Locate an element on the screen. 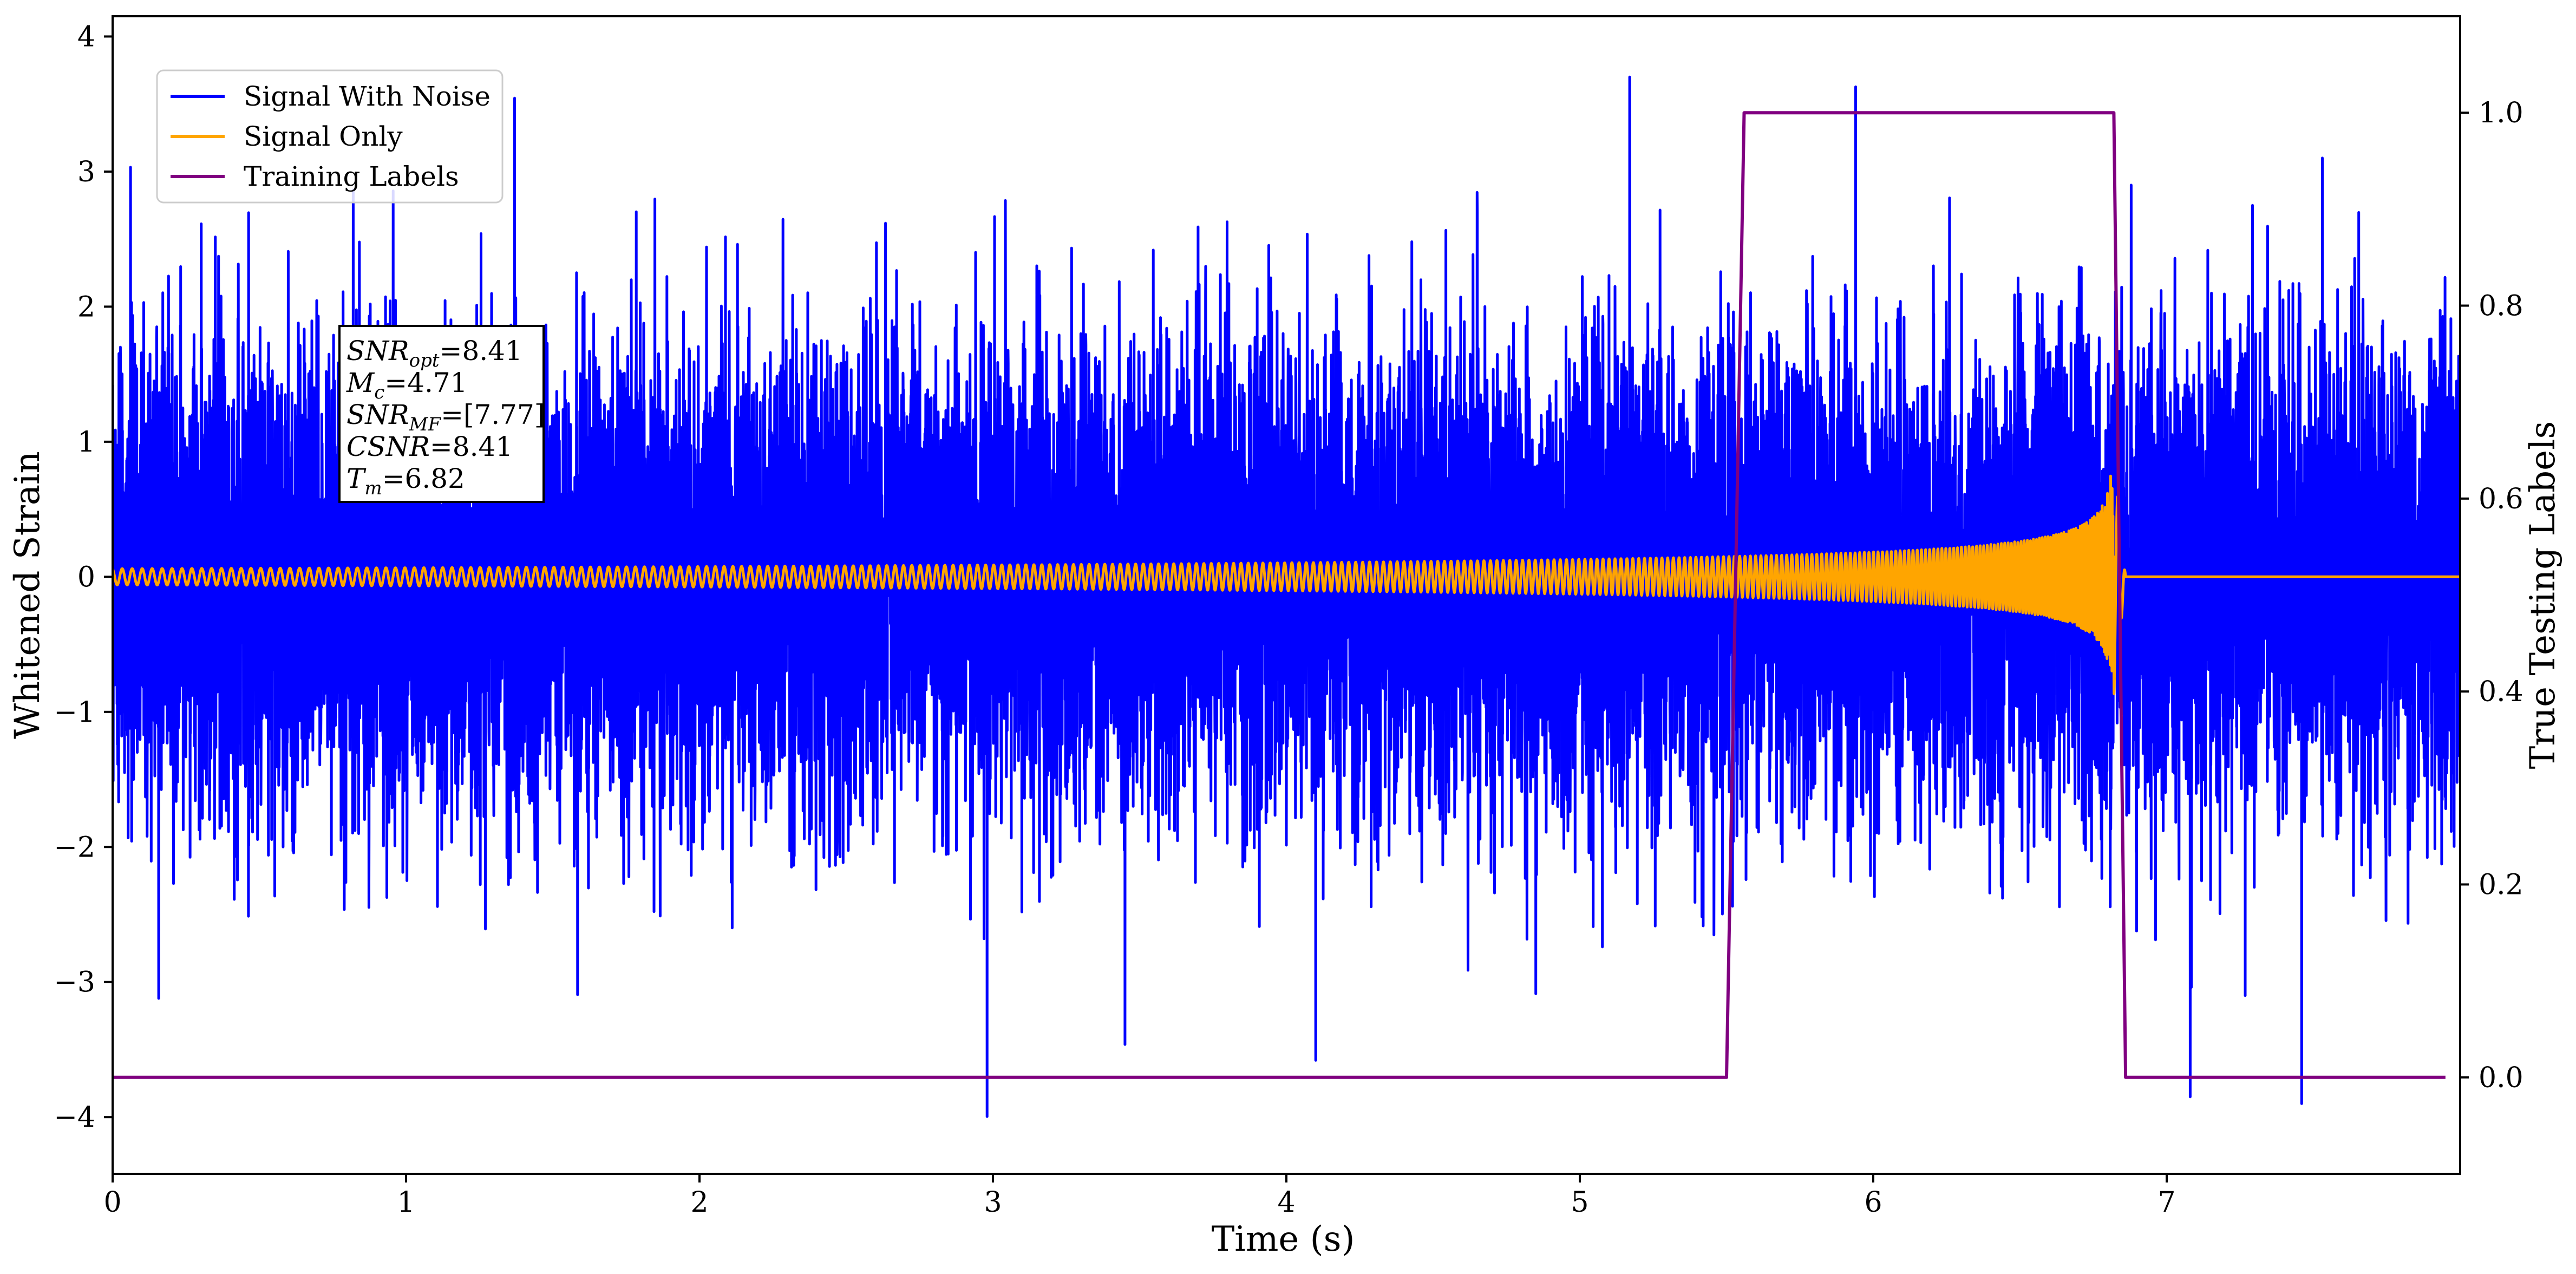  legend-label-signal-only: Signal Only is located at coordinates (323, 136).